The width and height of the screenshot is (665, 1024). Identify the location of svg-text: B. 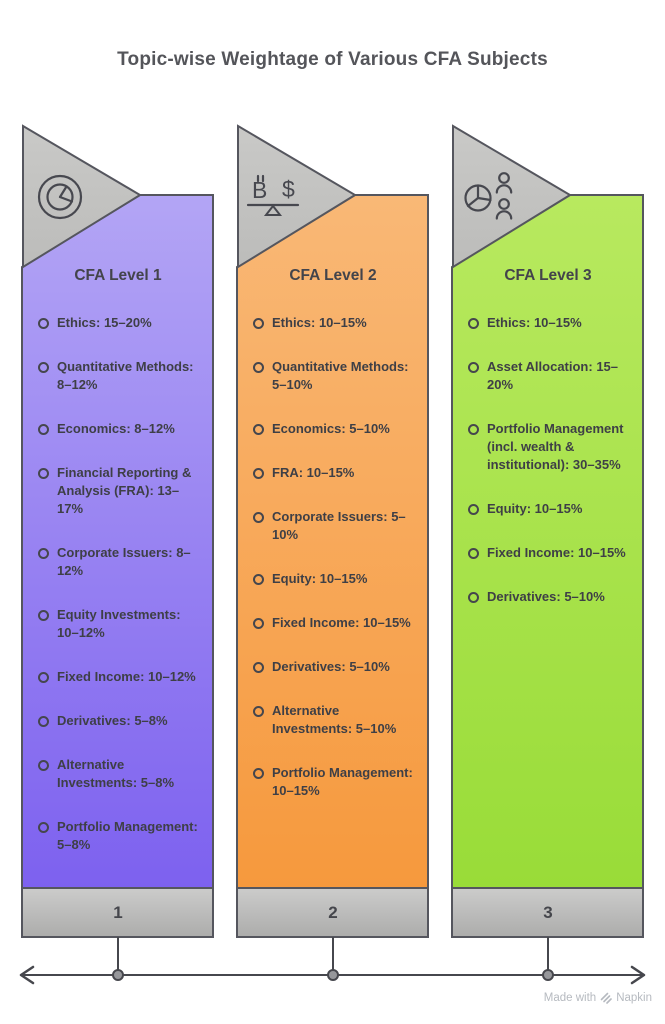
(259, 190).